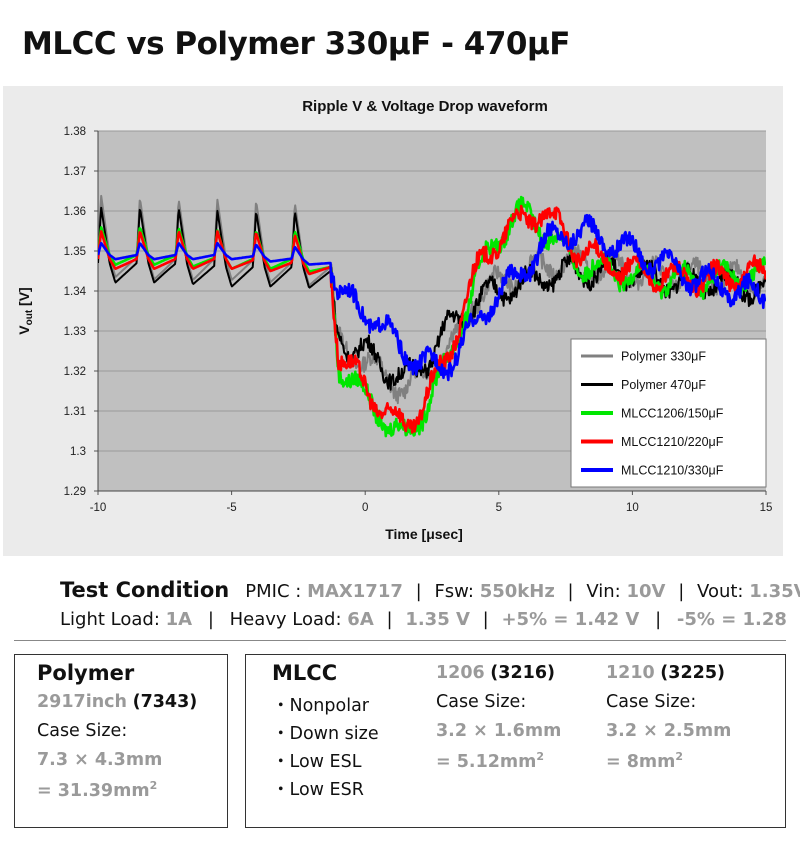 Image resolution: width=800 pixels, height=861 pixels. I want to click on legend-label: Polymer 330μF, so click(663, 357).